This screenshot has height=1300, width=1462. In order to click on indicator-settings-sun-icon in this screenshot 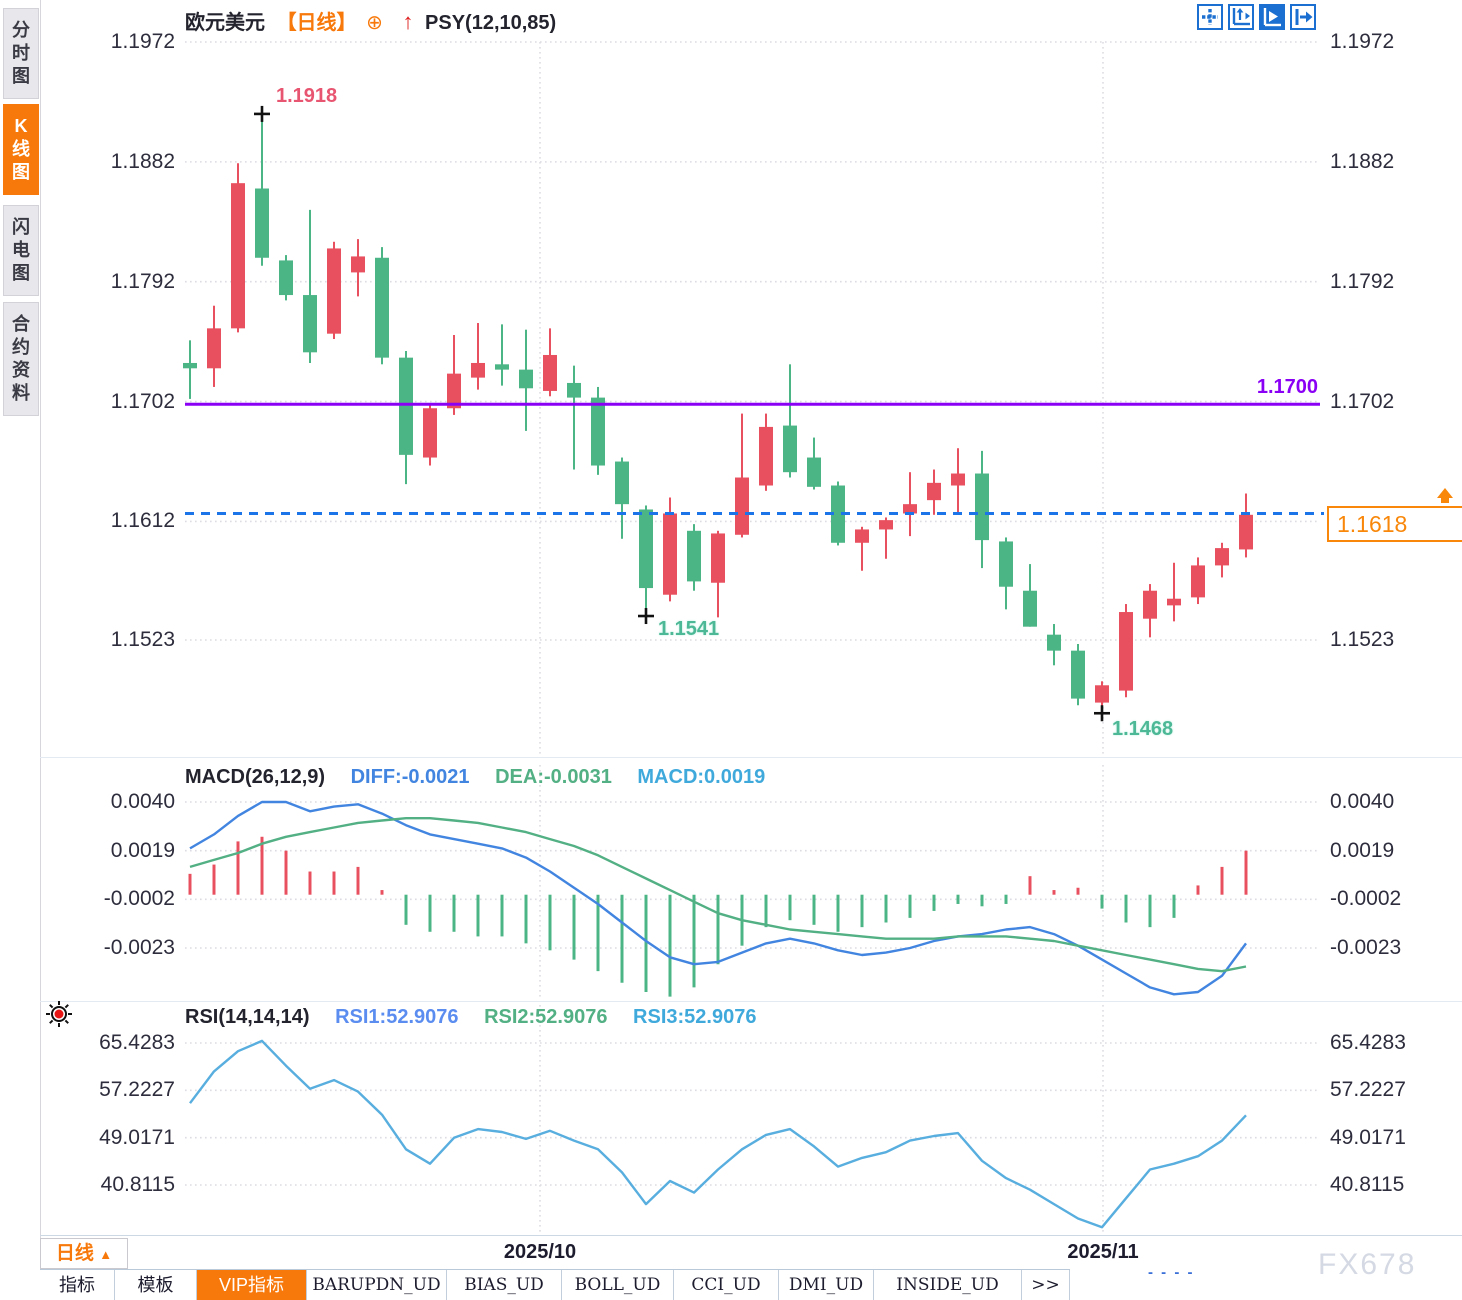, I will do `click(59, 1014)`.